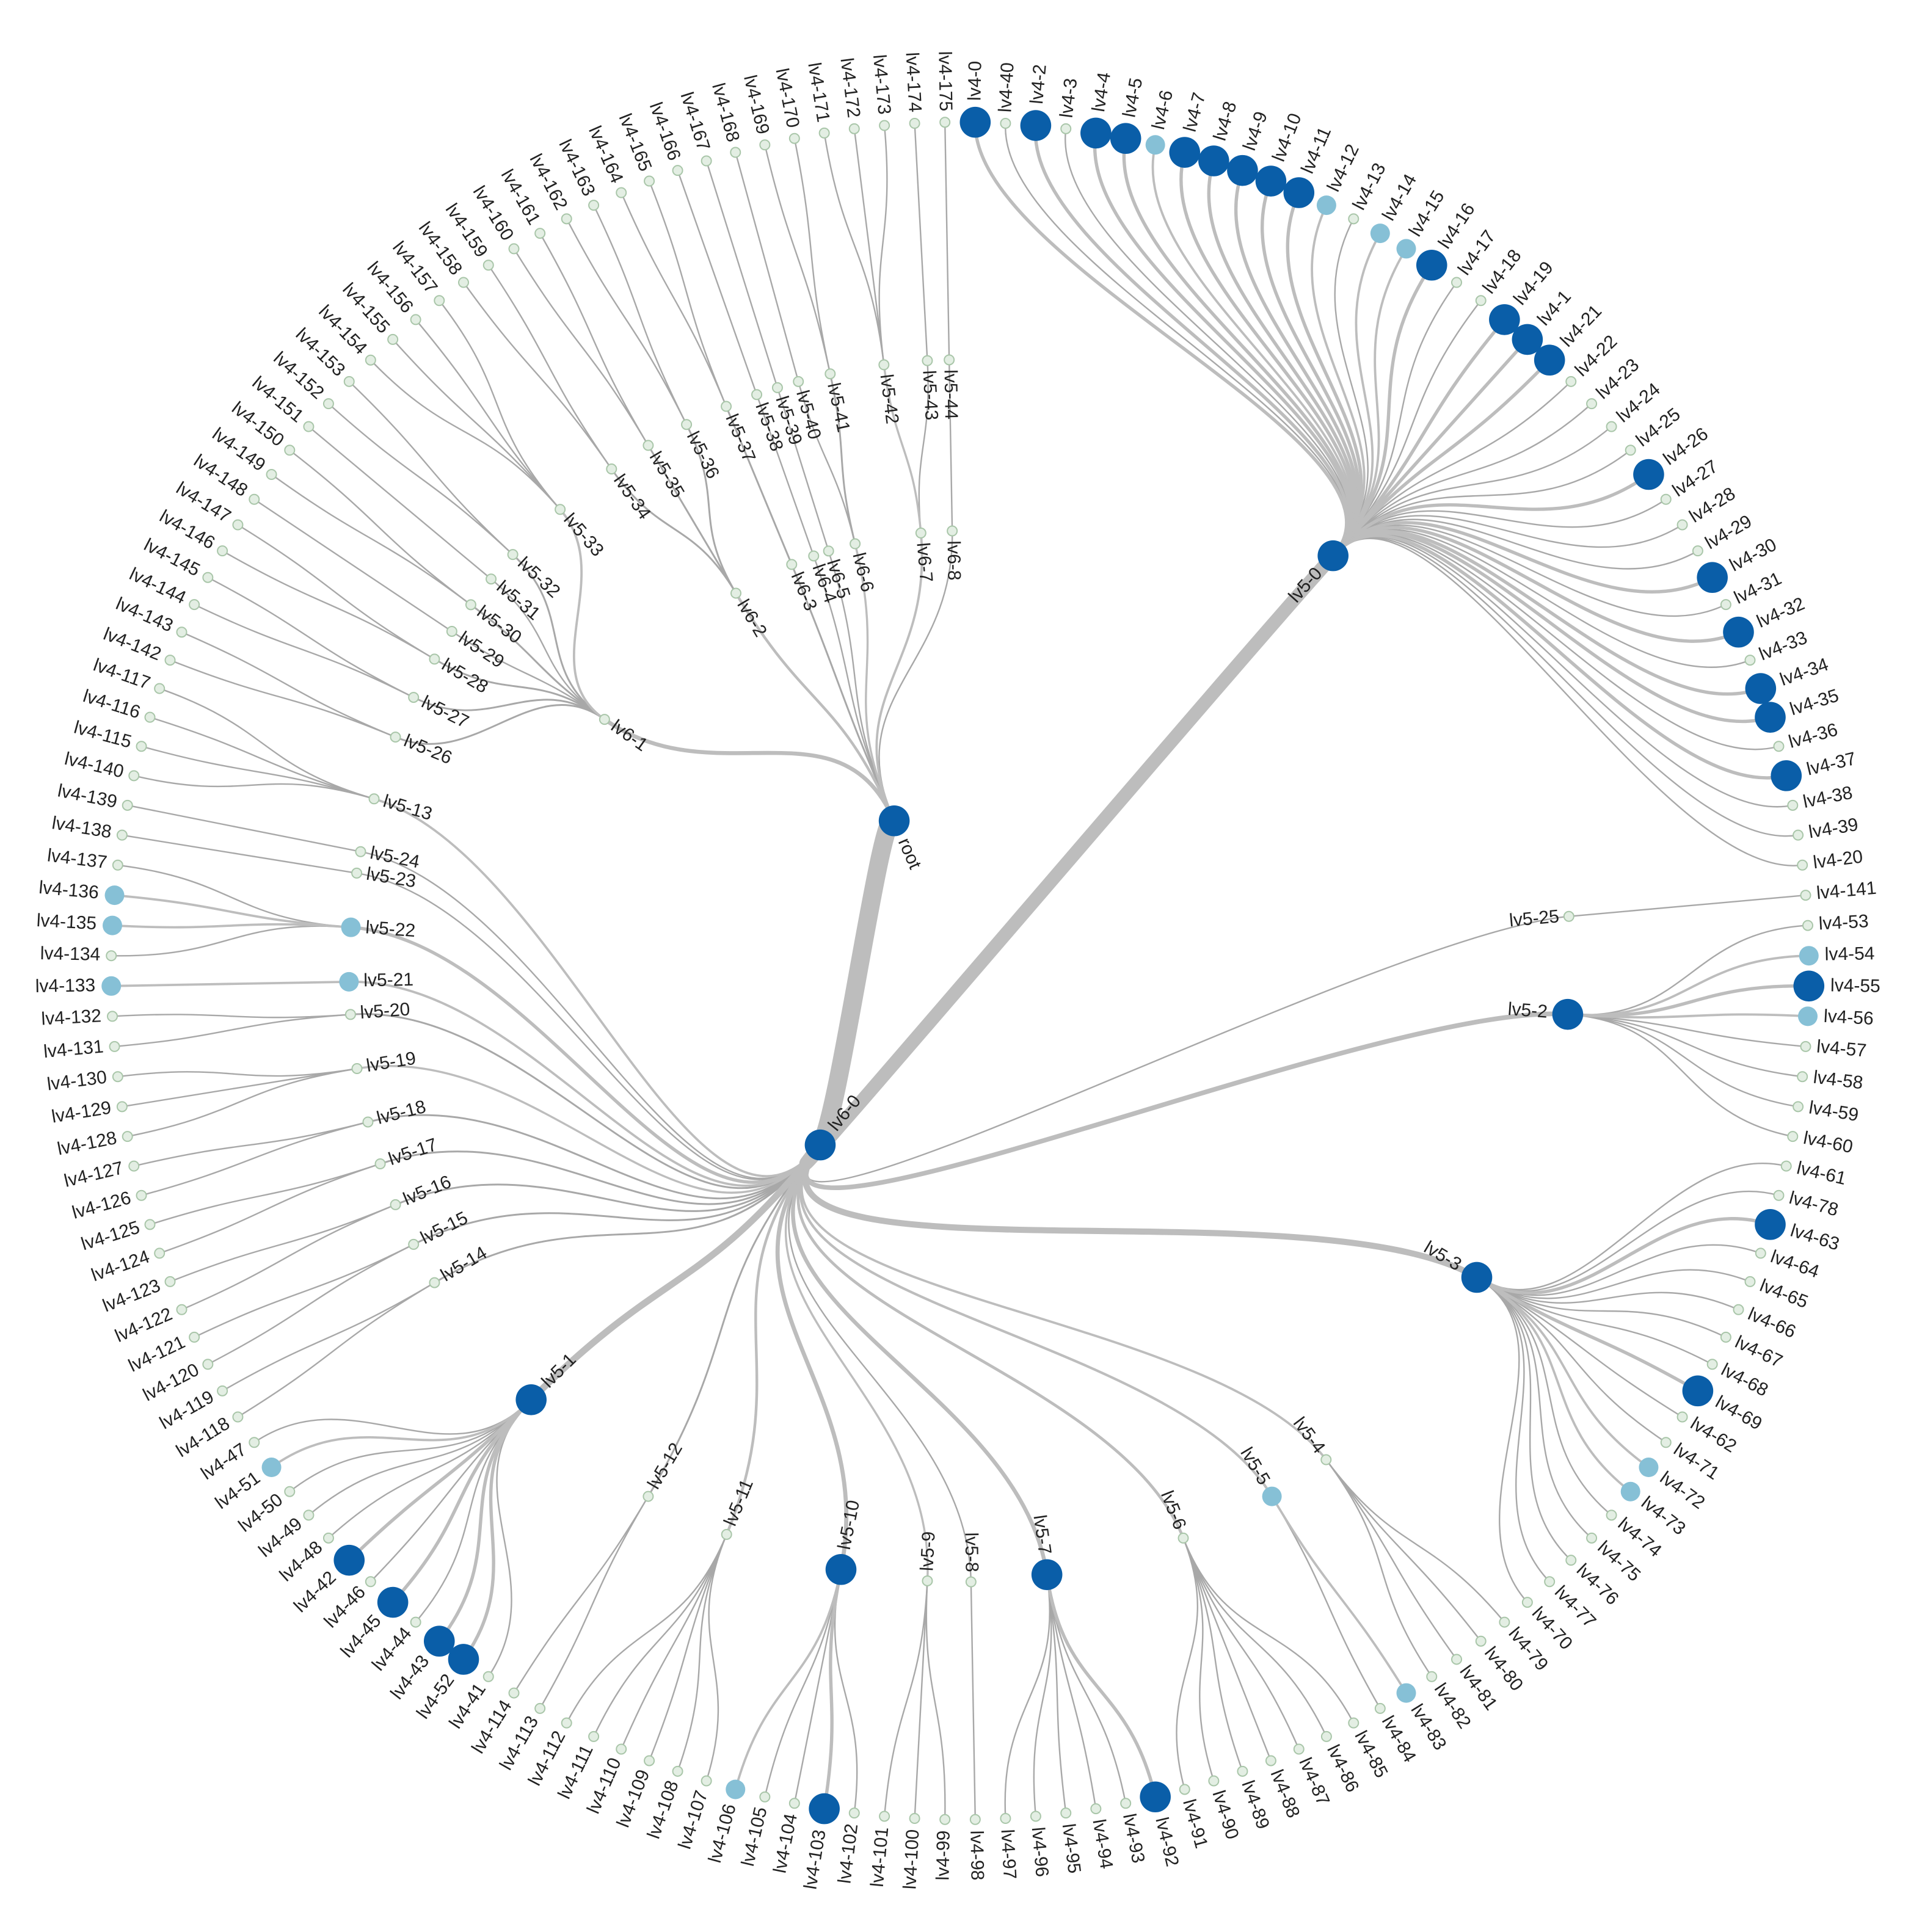  What do you see at coordinates (1842, 1048) in the screenshot?
I see `leaf-label: lv4-57` at bounding box center [1842, 1048].